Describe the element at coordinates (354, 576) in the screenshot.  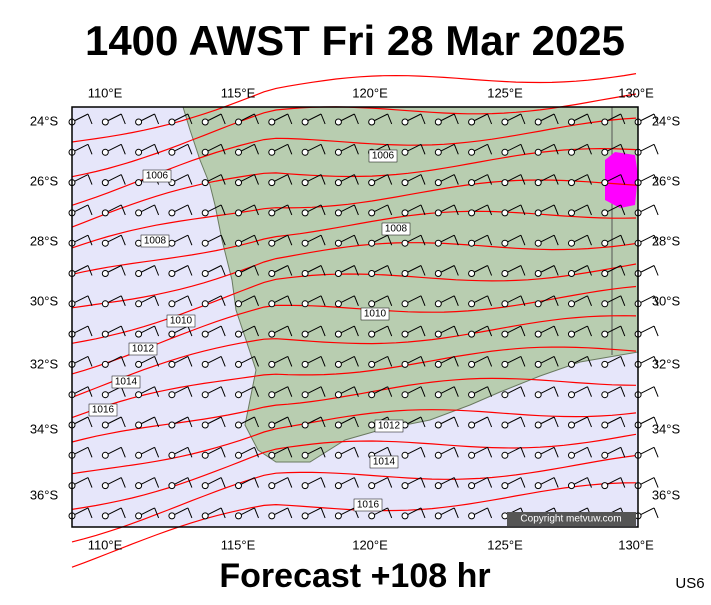
I see `forecast-label: Forecast +108 hr` at that location.